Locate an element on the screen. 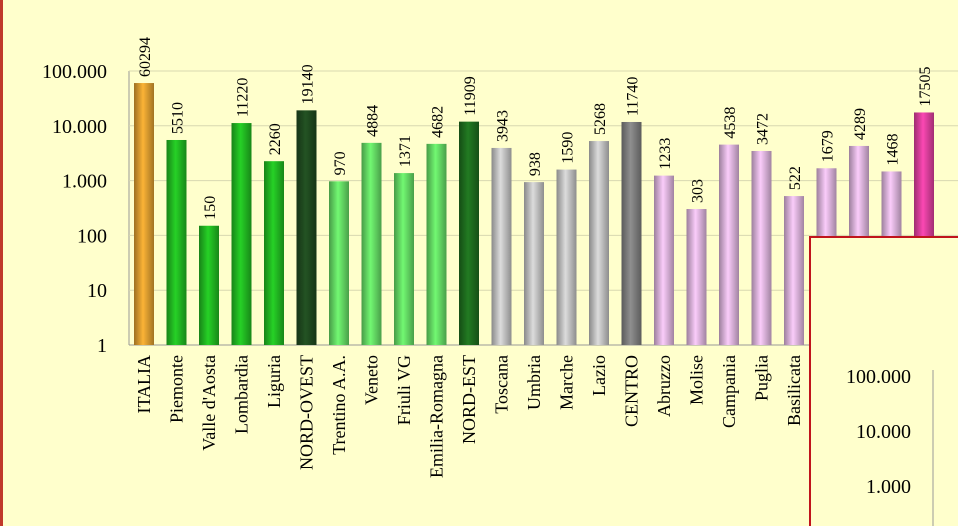 The width and height of the screenshot is (958, 526). x-tick-label: Trentino A.A. is located at coordinates (339, 405).